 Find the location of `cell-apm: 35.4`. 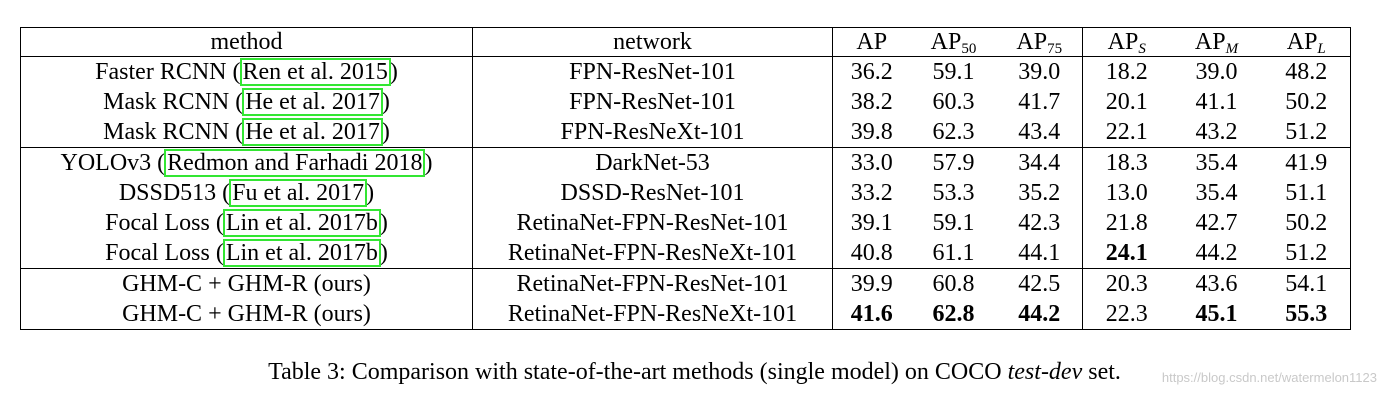

cell-apm: 35.4 is located at coordinates (1216, 193).